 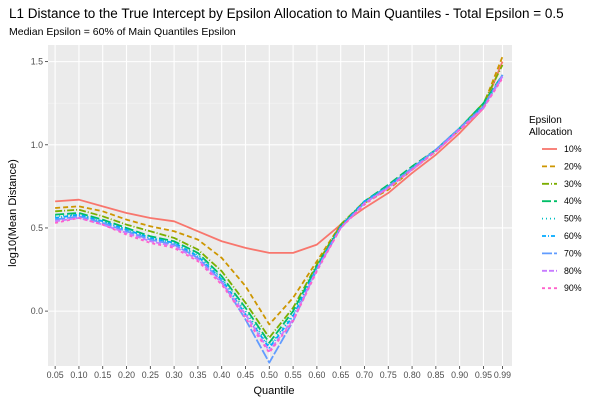 I want to click on x-tick-label: 0.30, so click(x=174, y=375).